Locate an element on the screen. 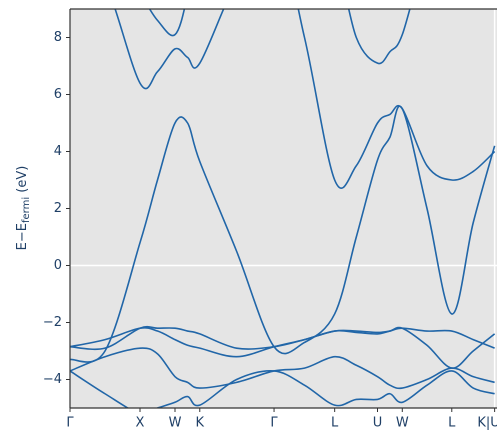 The height and width of the screenshot is (440, 497). y-tick-label: 0 is located at coordinates (58, 265).